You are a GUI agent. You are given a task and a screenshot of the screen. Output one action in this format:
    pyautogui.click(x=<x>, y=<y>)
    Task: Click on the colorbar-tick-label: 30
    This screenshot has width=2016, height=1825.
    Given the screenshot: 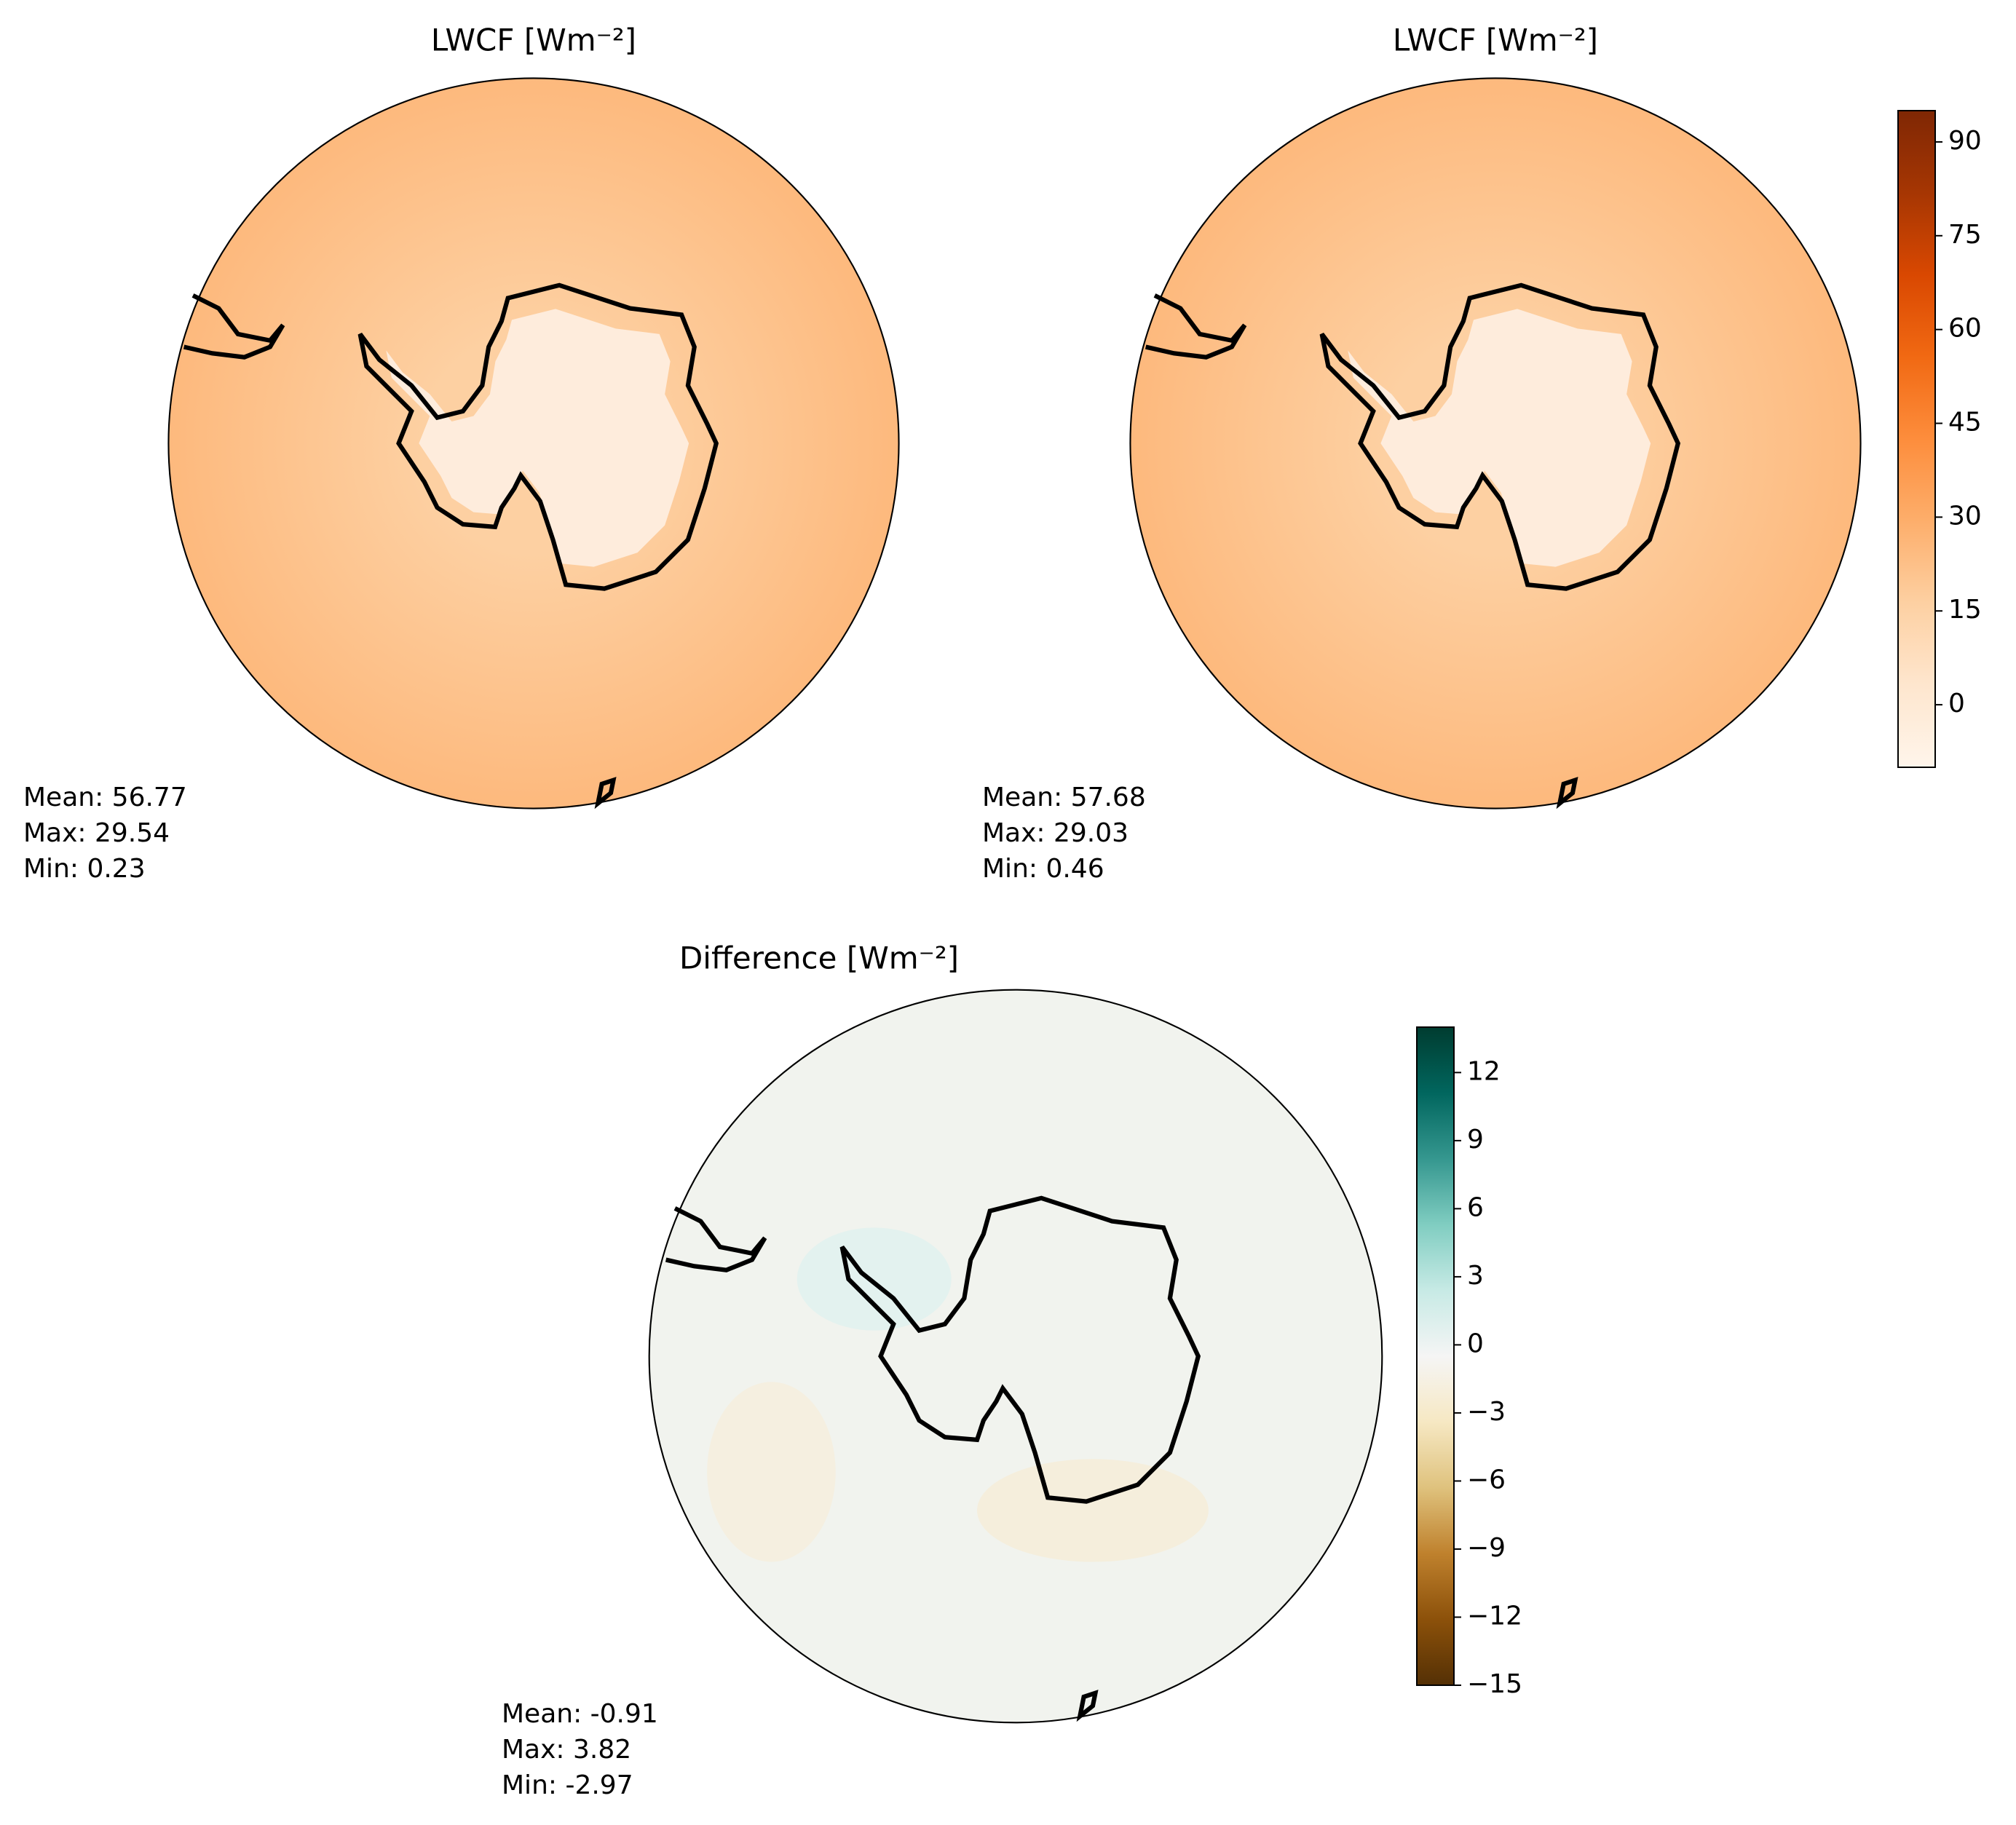 What is the action you would take?
    pyautogui.click(x=1965, y=516)
    